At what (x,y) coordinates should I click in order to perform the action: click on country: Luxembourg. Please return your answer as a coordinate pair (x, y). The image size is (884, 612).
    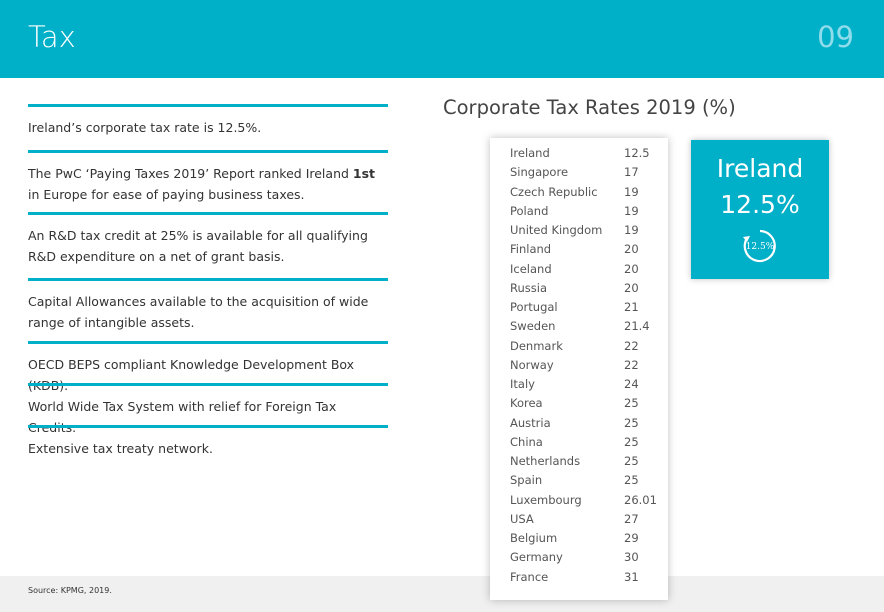
    Looking at the image, I should click on (546, 499).